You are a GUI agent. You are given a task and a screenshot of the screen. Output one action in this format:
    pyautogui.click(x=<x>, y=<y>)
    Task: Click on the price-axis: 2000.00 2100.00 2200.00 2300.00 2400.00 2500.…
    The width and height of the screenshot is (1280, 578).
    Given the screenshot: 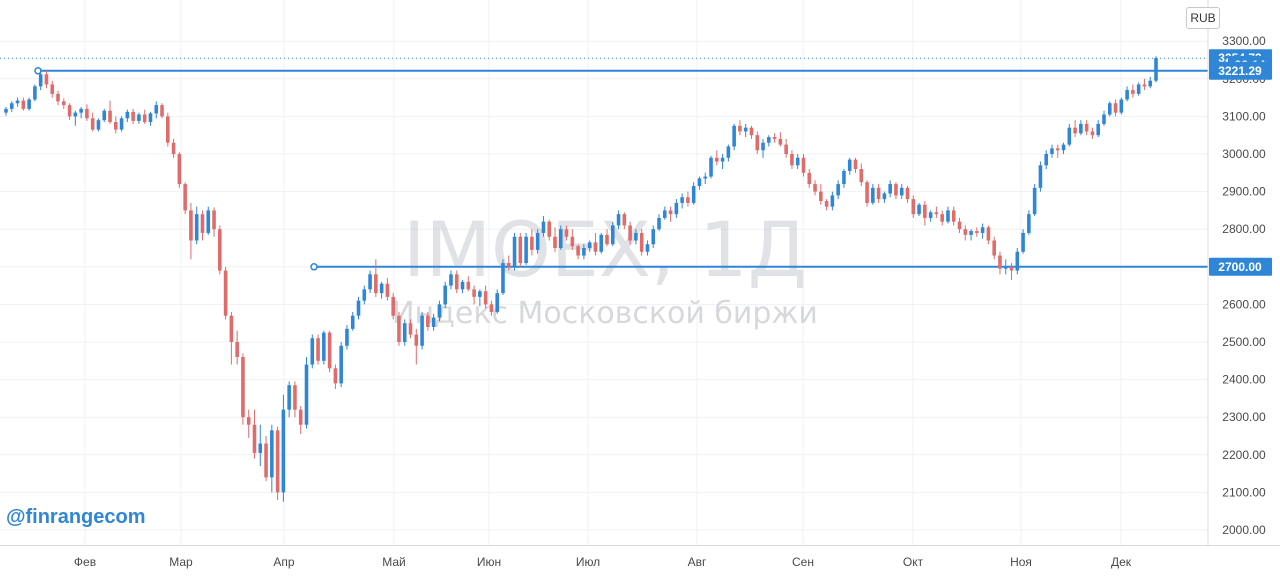 What is the action you would take?
    pyautogui.click(x=1244, y=285)
    